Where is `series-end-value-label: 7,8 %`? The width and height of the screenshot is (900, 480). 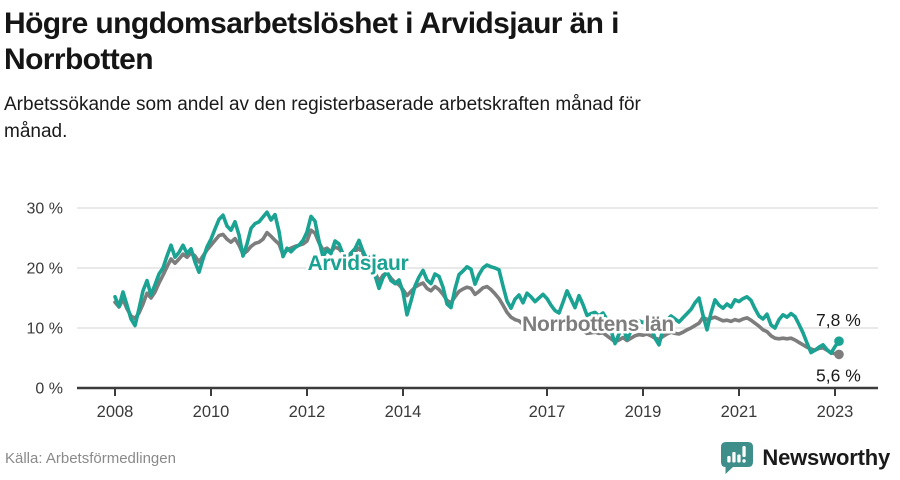
series-end-value-label: 7,8 % is located at coordinates (838, 320).